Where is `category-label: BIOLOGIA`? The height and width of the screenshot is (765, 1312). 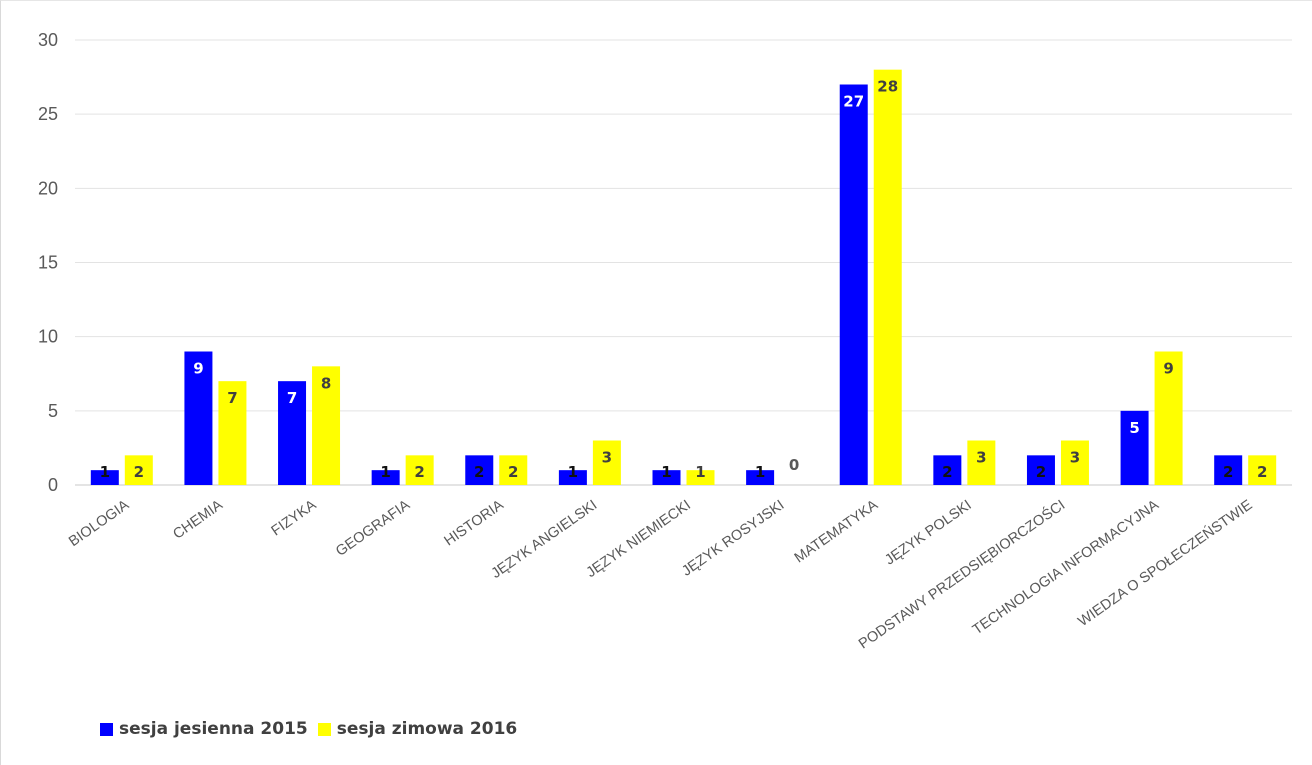 category-label: BIOLOGIA is located at coordinates (99, 523).